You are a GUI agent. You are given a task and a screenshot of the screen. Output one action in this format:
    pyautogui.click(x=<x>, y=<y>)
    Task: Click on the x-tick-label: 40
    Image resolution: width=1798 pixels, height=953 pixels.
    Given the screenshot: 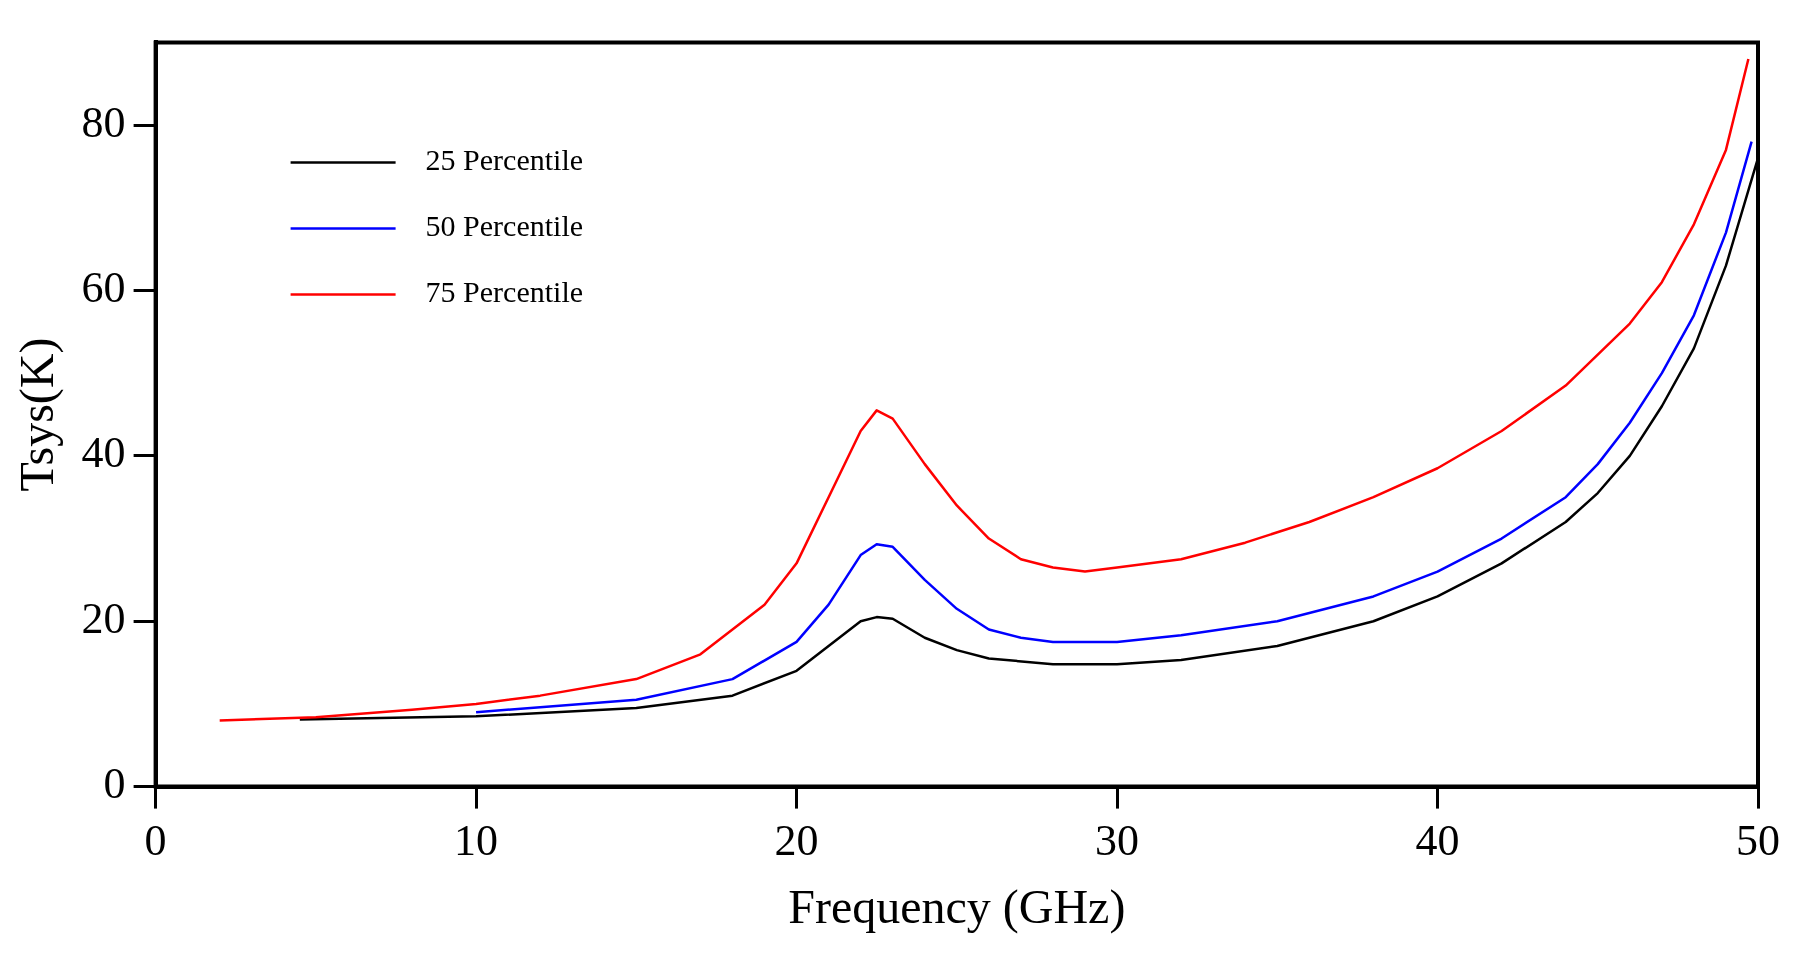 What is the action you would take?
    pyautogui.click(x=1437, y=840)
    